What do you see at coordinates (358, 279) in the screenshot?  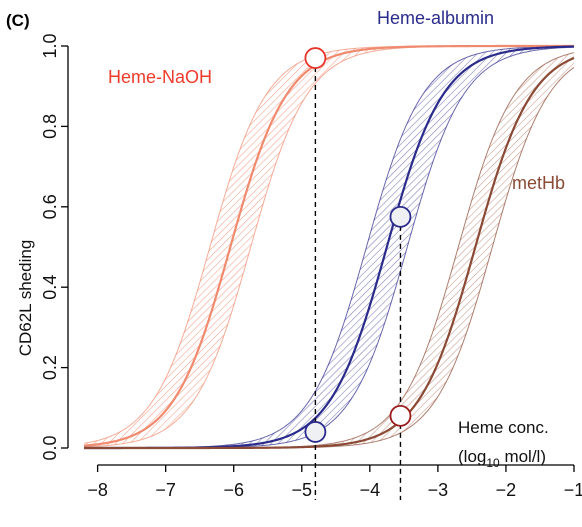 I see `reference-lines` at bounding box center [358, 279].